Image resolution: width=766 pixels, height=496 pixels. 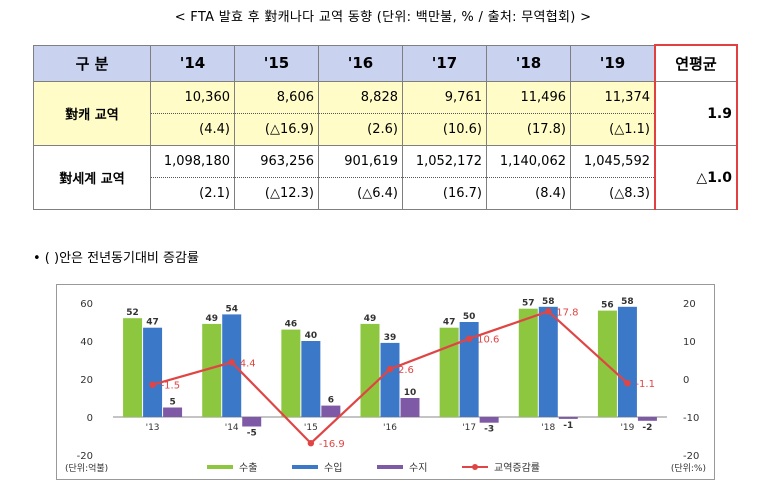 What do you see at coordinates (528, 193) in the screenshot?
I see `table-cell: (8.4)` at bounding box center [528, 193].